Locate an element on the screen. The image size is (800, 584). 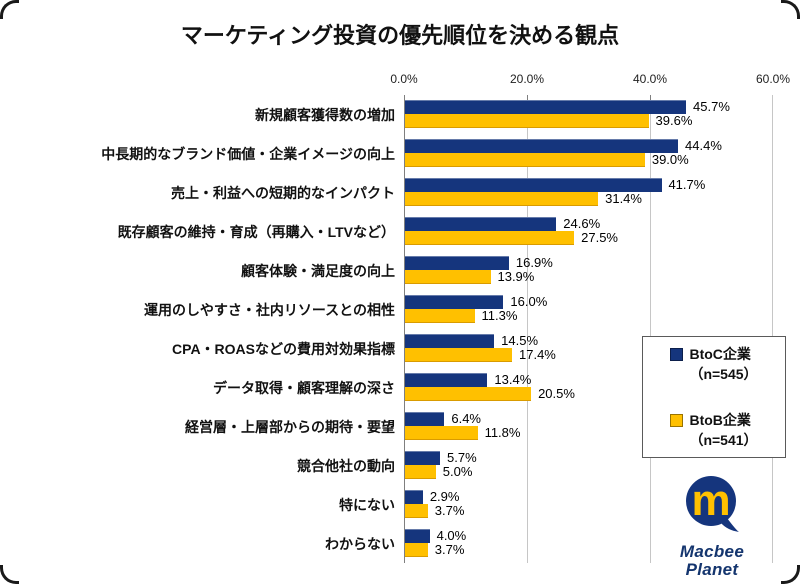
svg-text: m is located at coordinates (710, 500).